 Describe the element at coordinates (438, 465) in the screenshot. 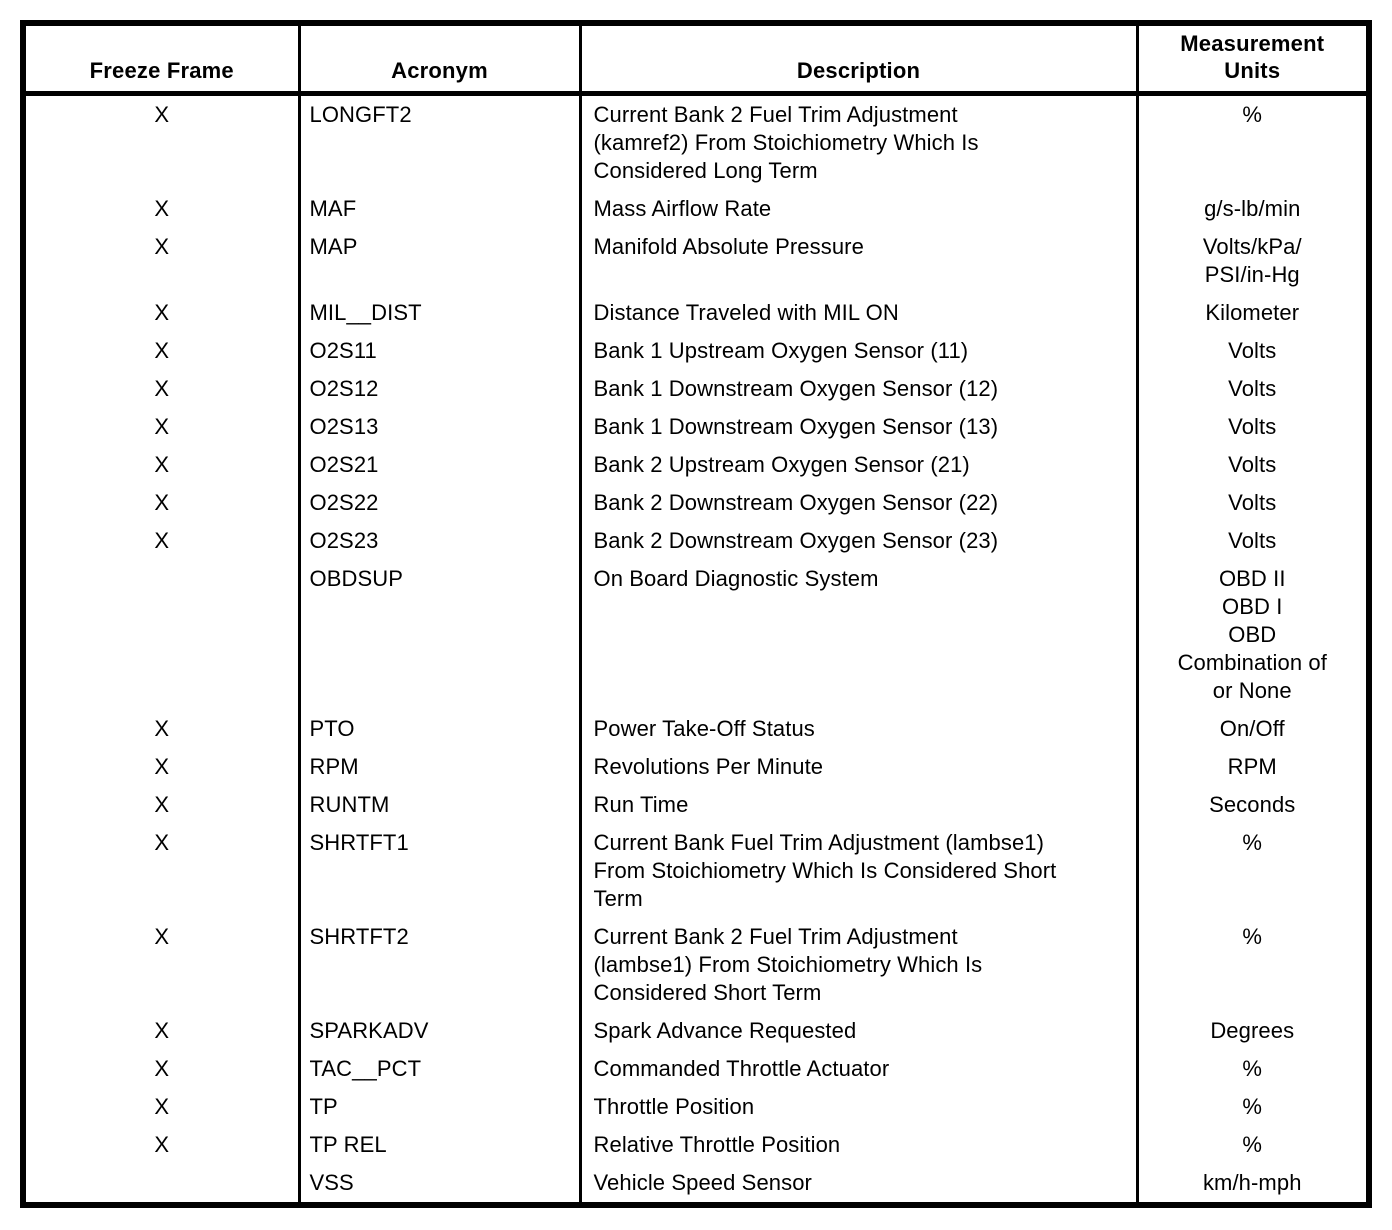

I see `acronym-cell: O2S21` at that location.